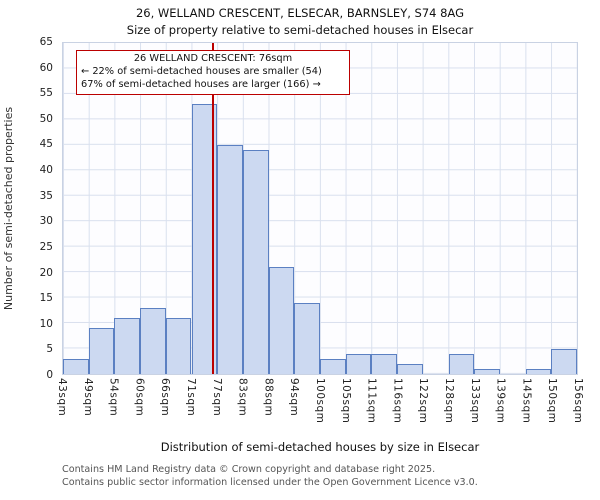 The image size is (600, 500). Describe the element at coordinates (242, 397) in the screenshot. I see `x-tick-label: 83sqm` at that location.